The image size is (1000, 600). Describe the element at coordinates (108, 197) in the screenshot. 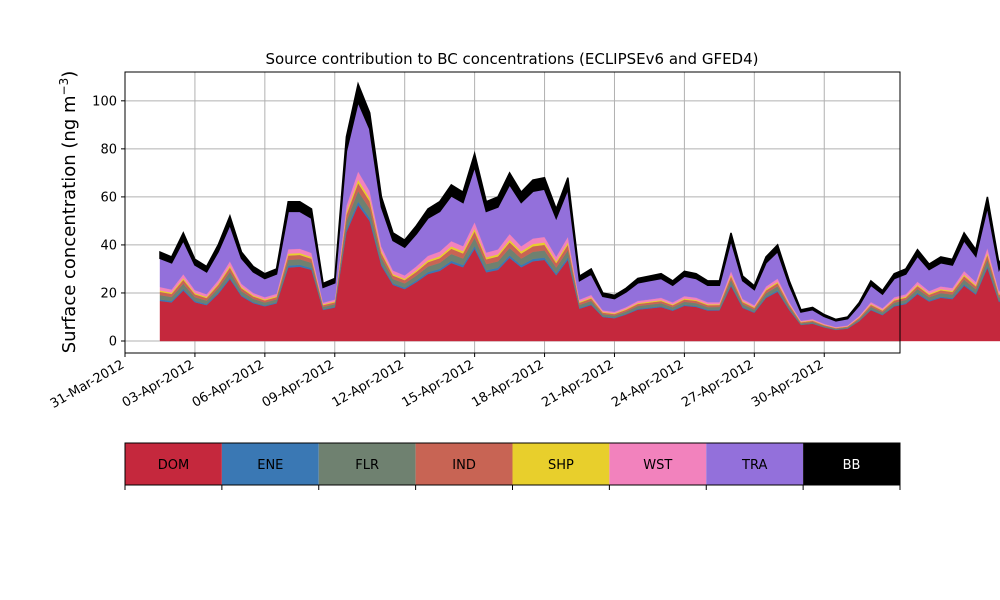

I see `y-tick-label: 60` at that location.